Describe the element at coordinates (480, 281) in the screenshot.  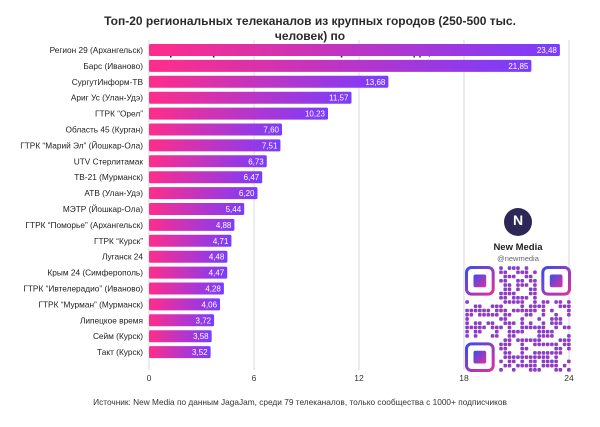
I see `qr-finder` at that location.